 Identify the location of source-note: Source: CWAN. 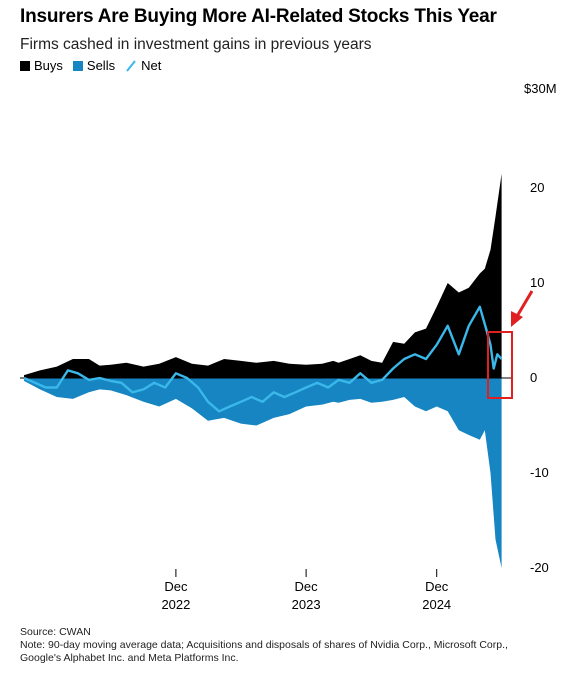
(55, 632).